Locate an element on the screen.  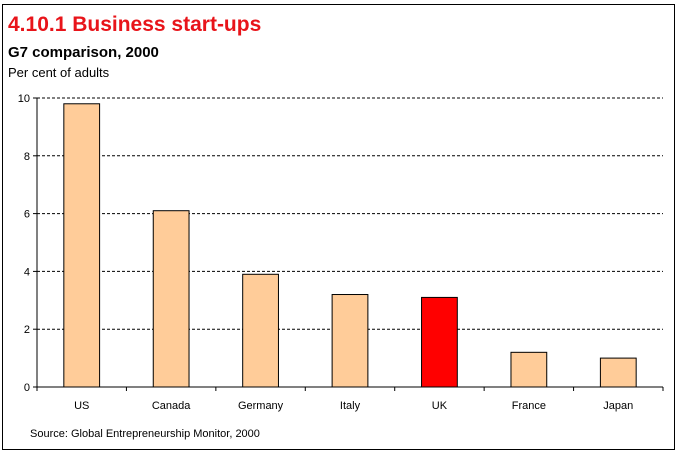
y-tick-label: 10 is located at coordinates (24, 99).